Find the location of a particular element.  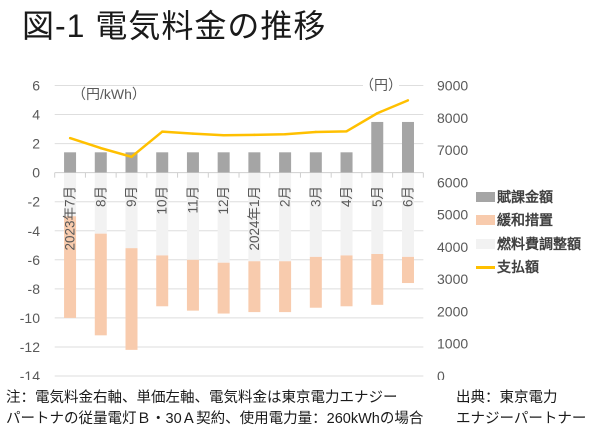

legend-swatch-subsidy is located at coordinates (485, 220).